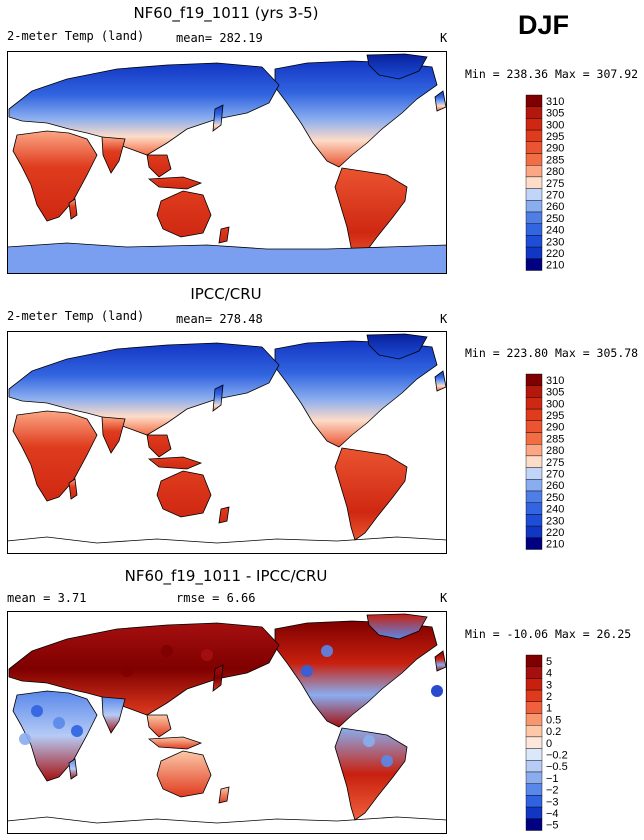 The width and height of the screenshot is (644, 840). I want to click on new-zealand-land, so click(224, 515).